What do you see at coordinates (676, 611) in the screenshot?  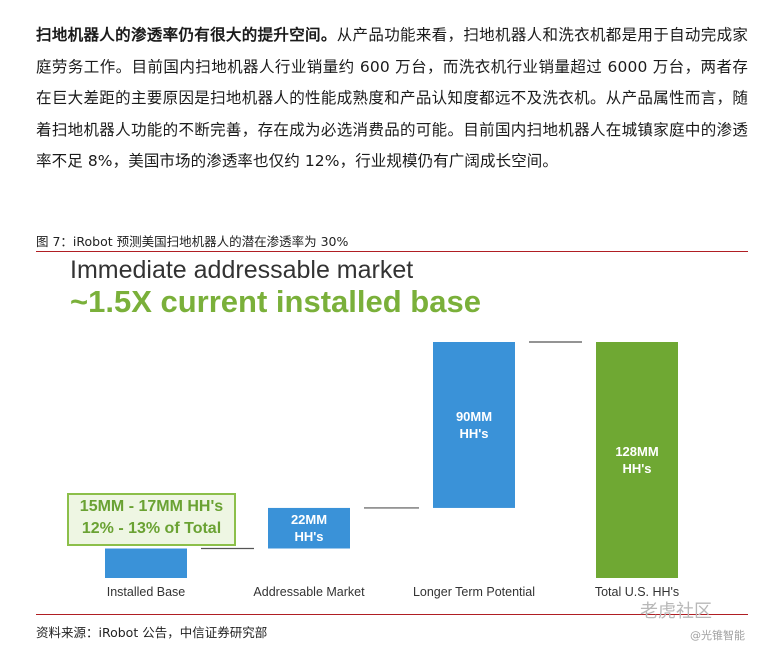 I see `watermark-brand: 老虎社区` at bounding box center [676, 611].